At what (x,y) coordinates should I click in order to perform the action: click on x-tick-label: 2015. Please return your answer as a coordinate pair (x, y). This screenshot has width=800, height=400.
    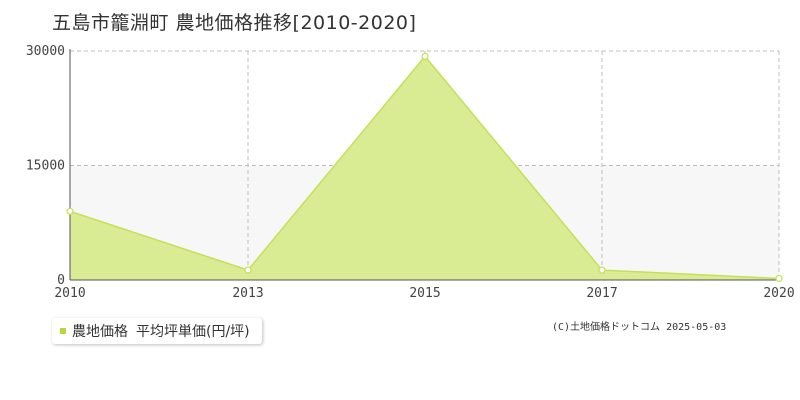
    Looking at the image, I should click on (424, 293).